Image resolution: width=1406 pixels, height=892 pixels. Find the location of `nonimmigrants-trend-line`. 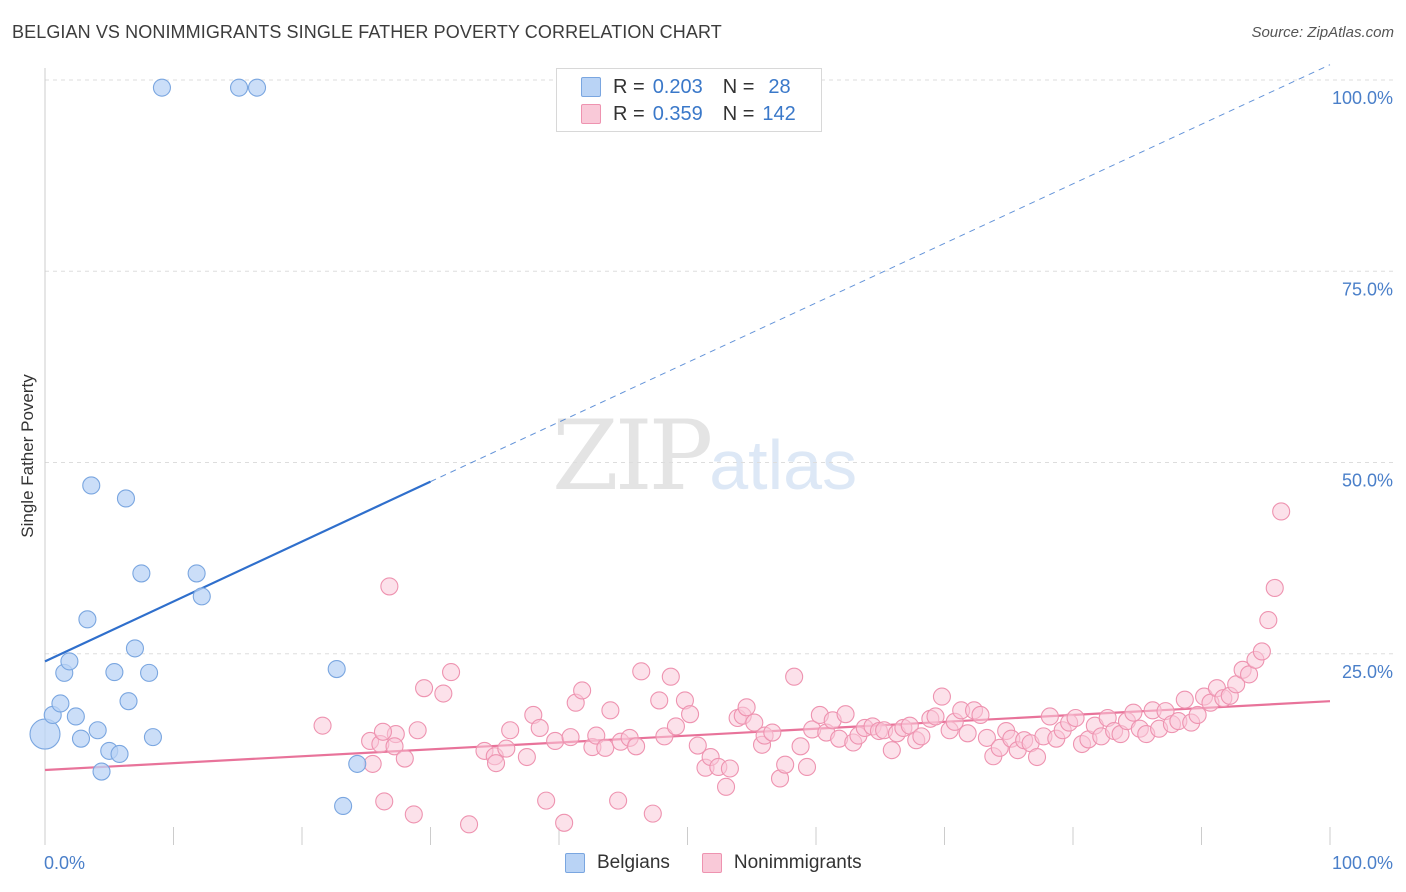

nonimmigrants-trend-line is located at coordinates (687, 736).